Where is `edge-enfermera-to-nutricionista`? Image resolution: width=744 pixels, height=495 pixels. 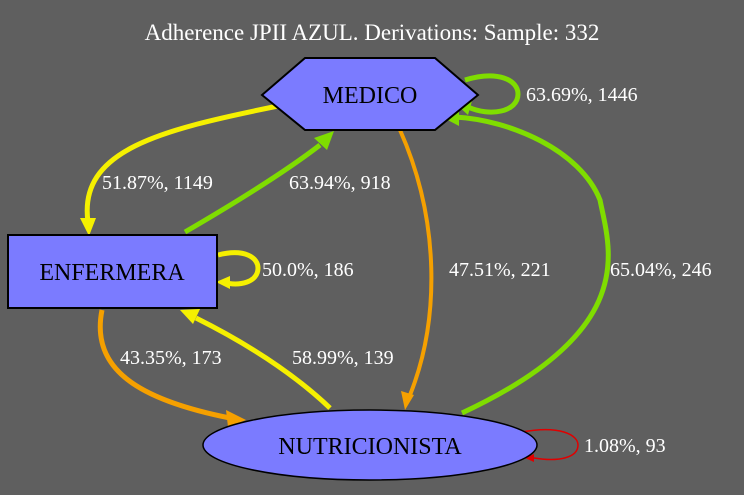
edge-enfermera-to-nutricionista is located at coordinates (164, 365).